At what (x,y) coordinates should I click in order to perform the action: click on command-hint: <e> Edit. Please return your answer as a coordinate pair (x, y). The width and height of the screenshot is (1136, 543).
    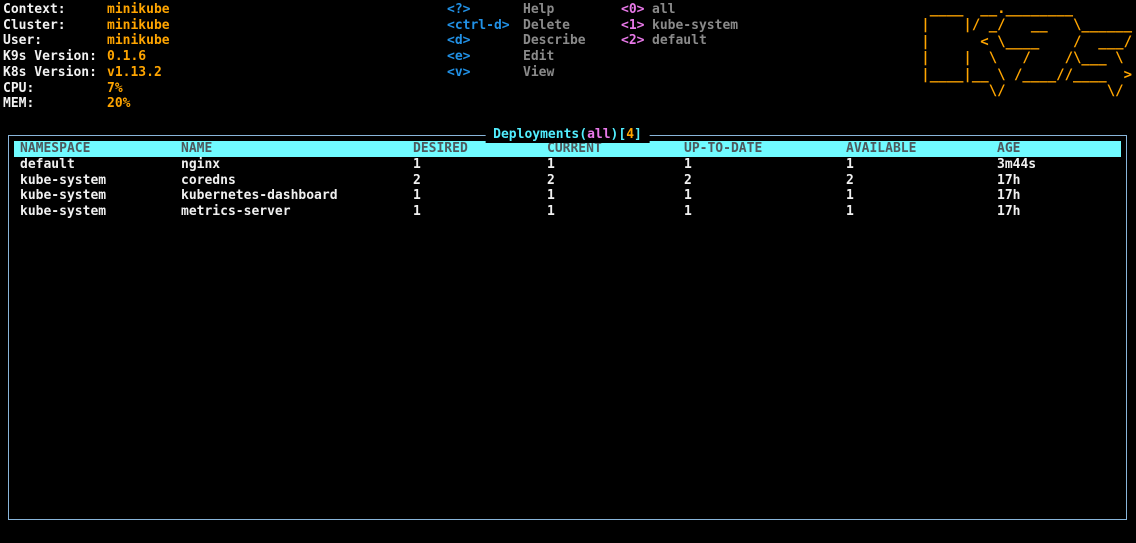
    Looking at the image, I should click on (516, 57).